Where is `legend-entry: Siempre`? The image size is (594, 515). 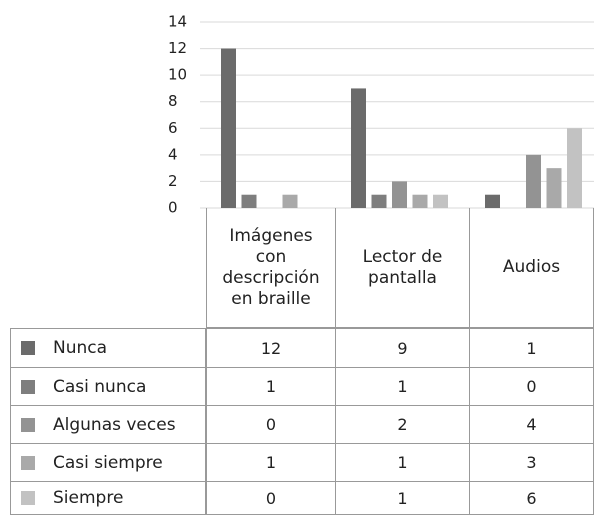
legend-entry: Siempre is located at coordinates (108, 498).